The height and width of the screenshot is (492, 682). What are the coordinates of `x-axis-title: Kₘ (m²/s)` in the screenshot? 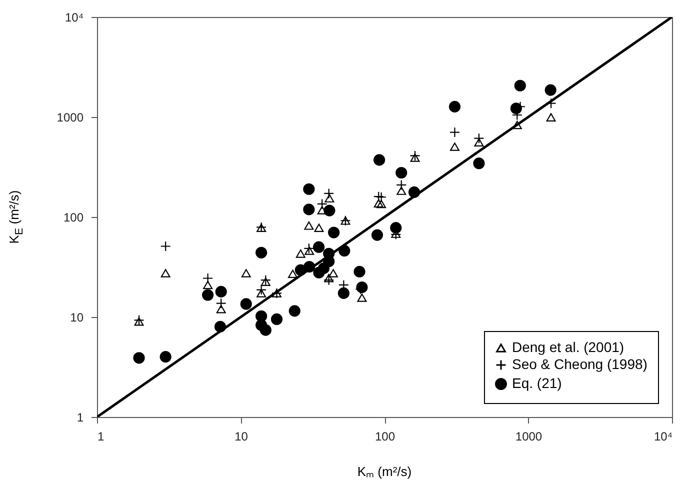 It's located at (384, 471).